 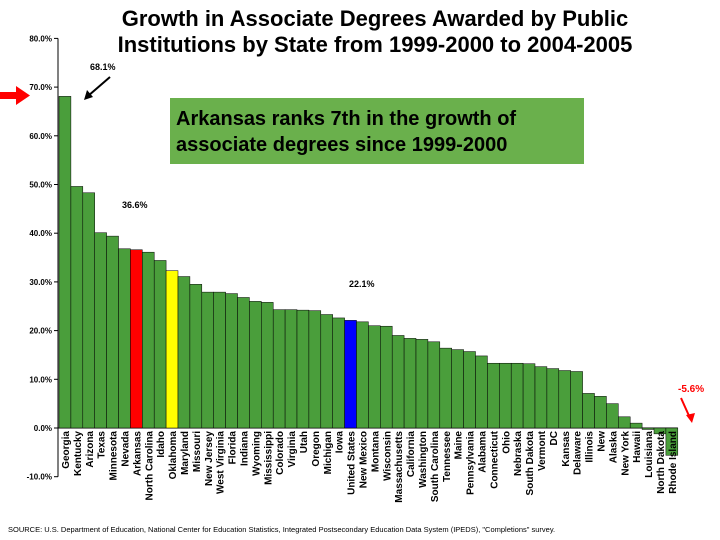 What do you see at coordinates (43, 428) in the screenshot?
I see `y-tick-label: 0.0%` at bounding box center [43, 428].